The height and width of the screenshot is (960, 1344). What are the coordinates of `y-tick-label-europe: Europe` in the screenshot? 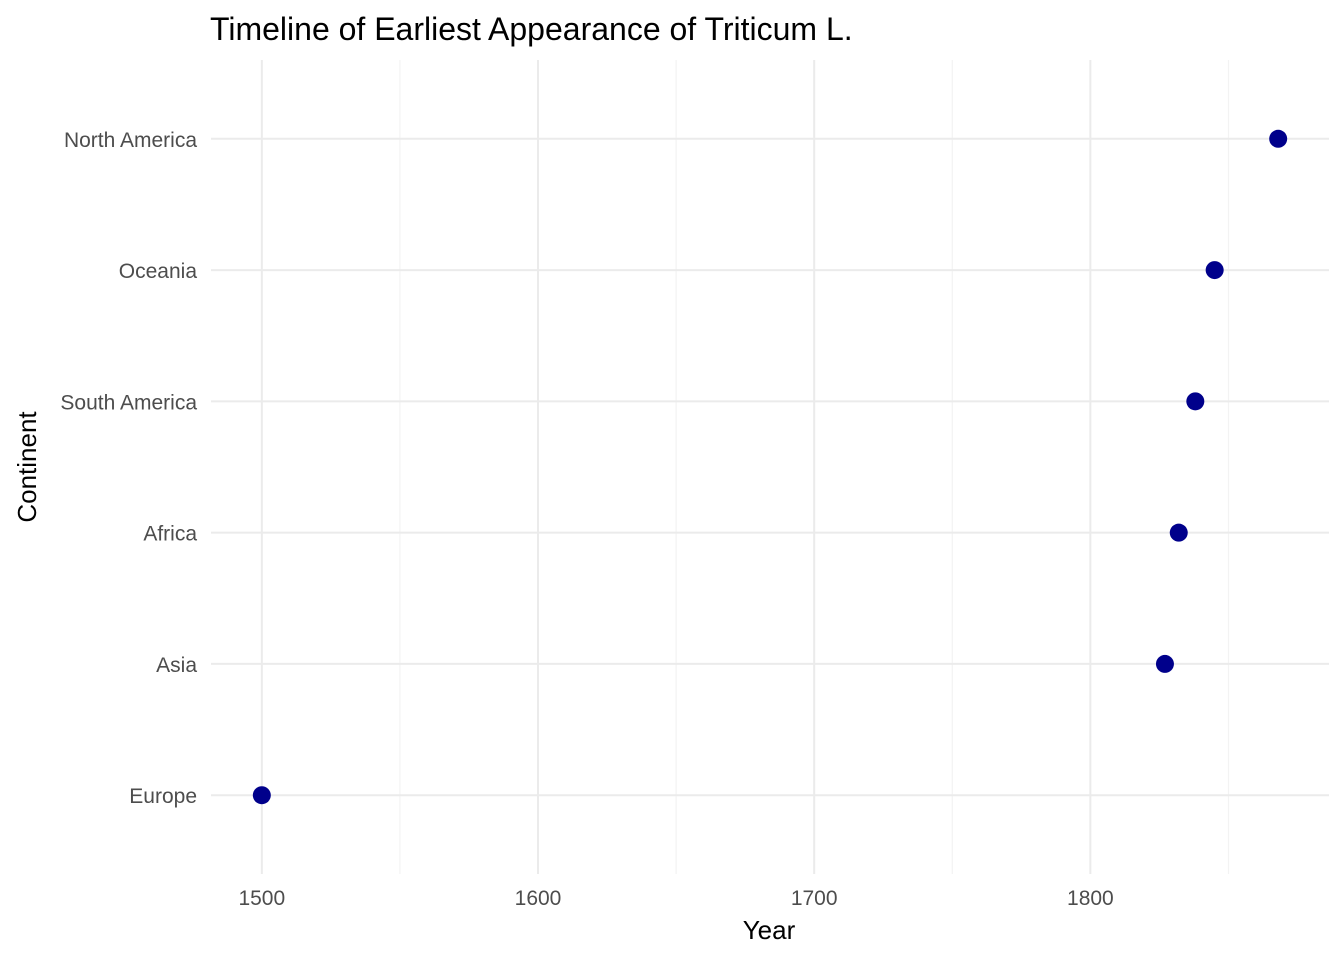 It's located at (163, 796).